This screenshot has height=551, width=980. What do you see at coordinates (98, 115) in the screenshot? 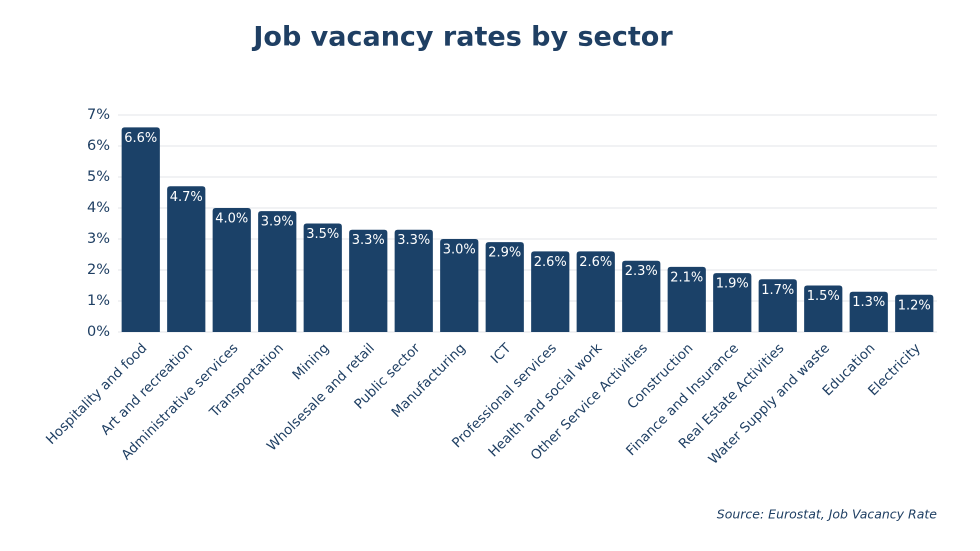
I see `y-tick-label: 7%` at bounding box center [98, 115].